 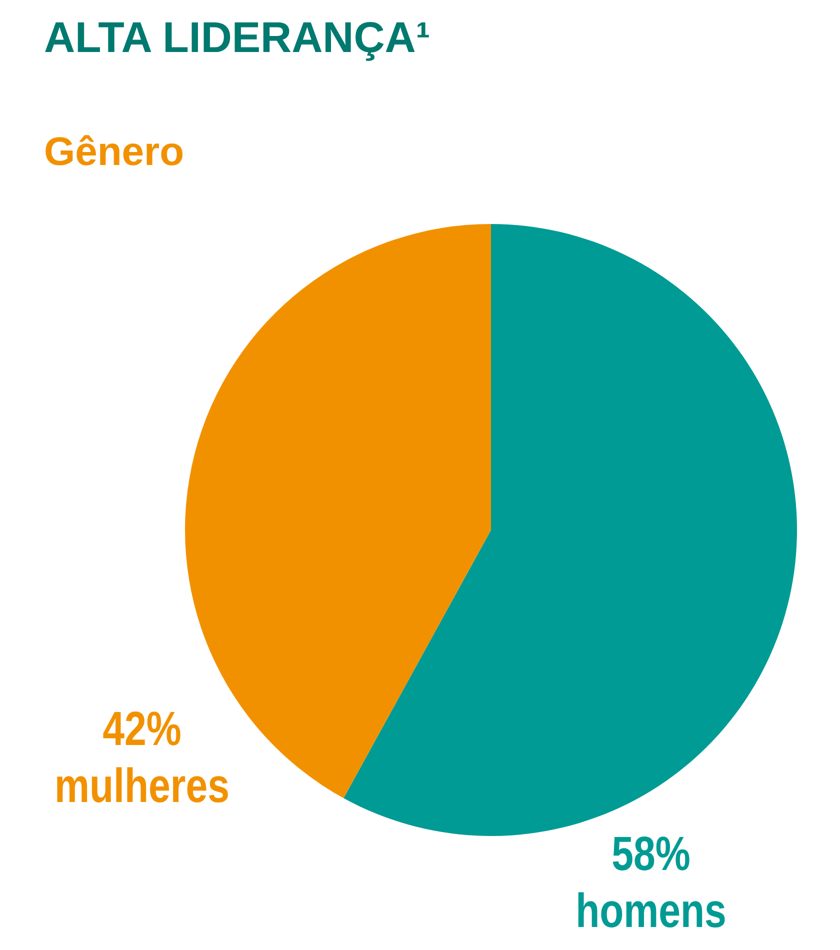 What do you see at coordinates (237, 38) in the screenshot?
I see `chart-title: ALTA LIDERANÇA¹` at bounding box center [237, 38].